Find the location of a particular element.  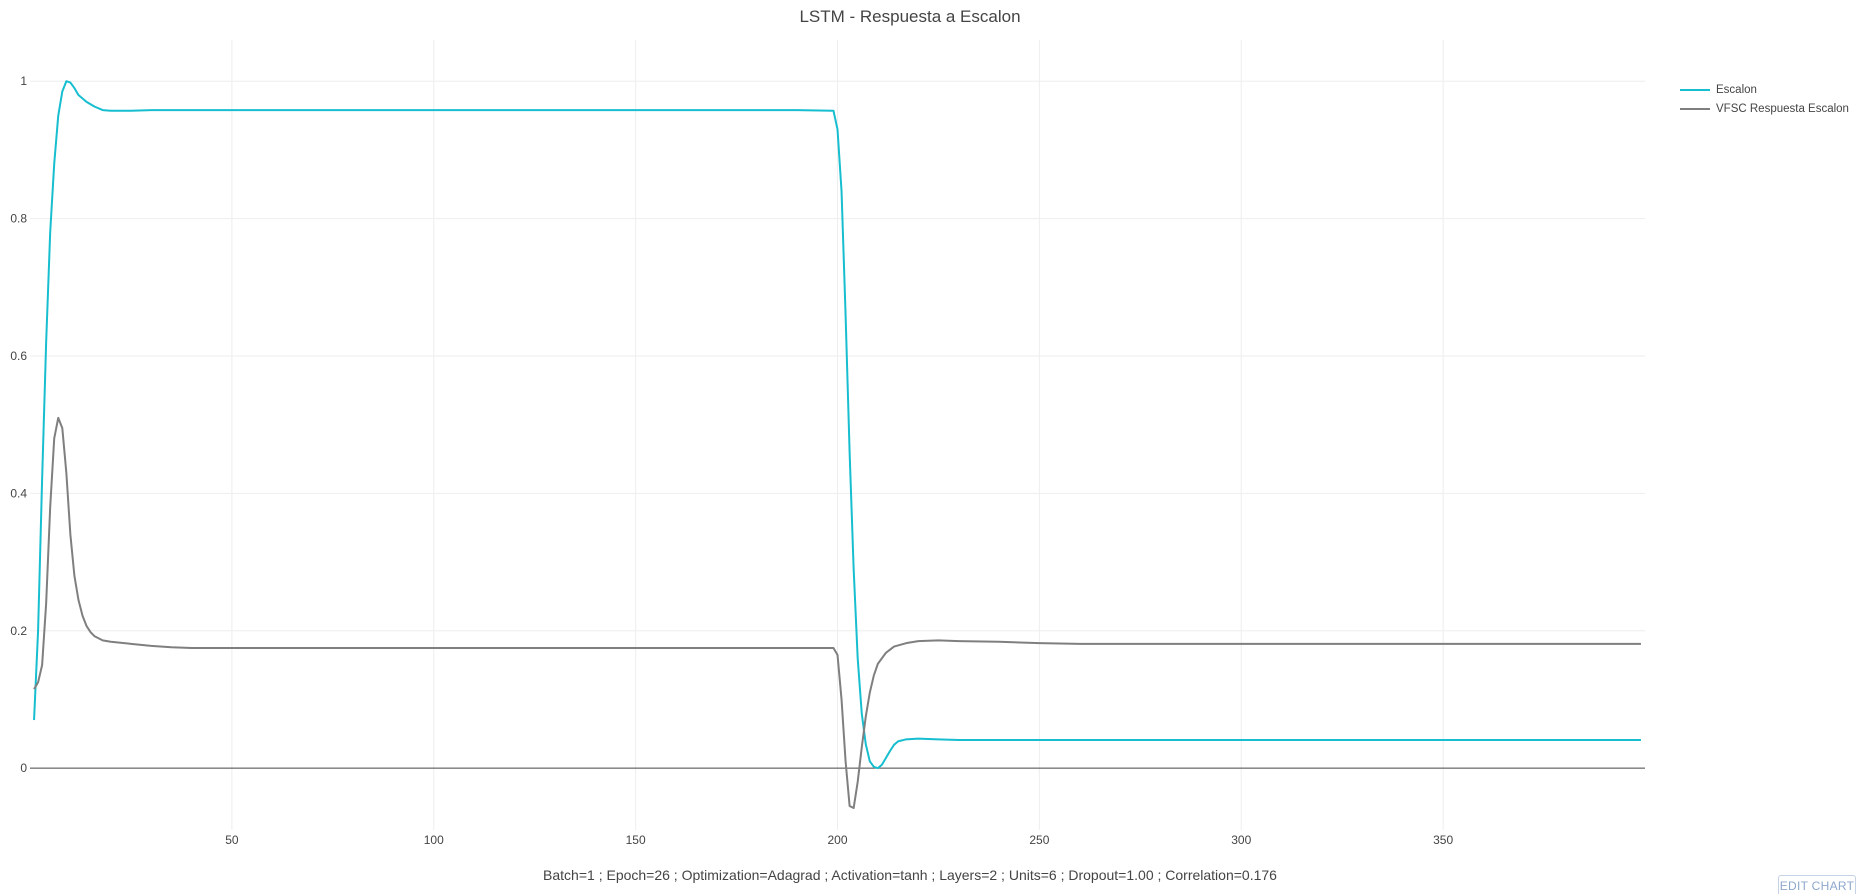

legend-label: VFSC Respuesta Escalon is located at coordinates (1782, 108).